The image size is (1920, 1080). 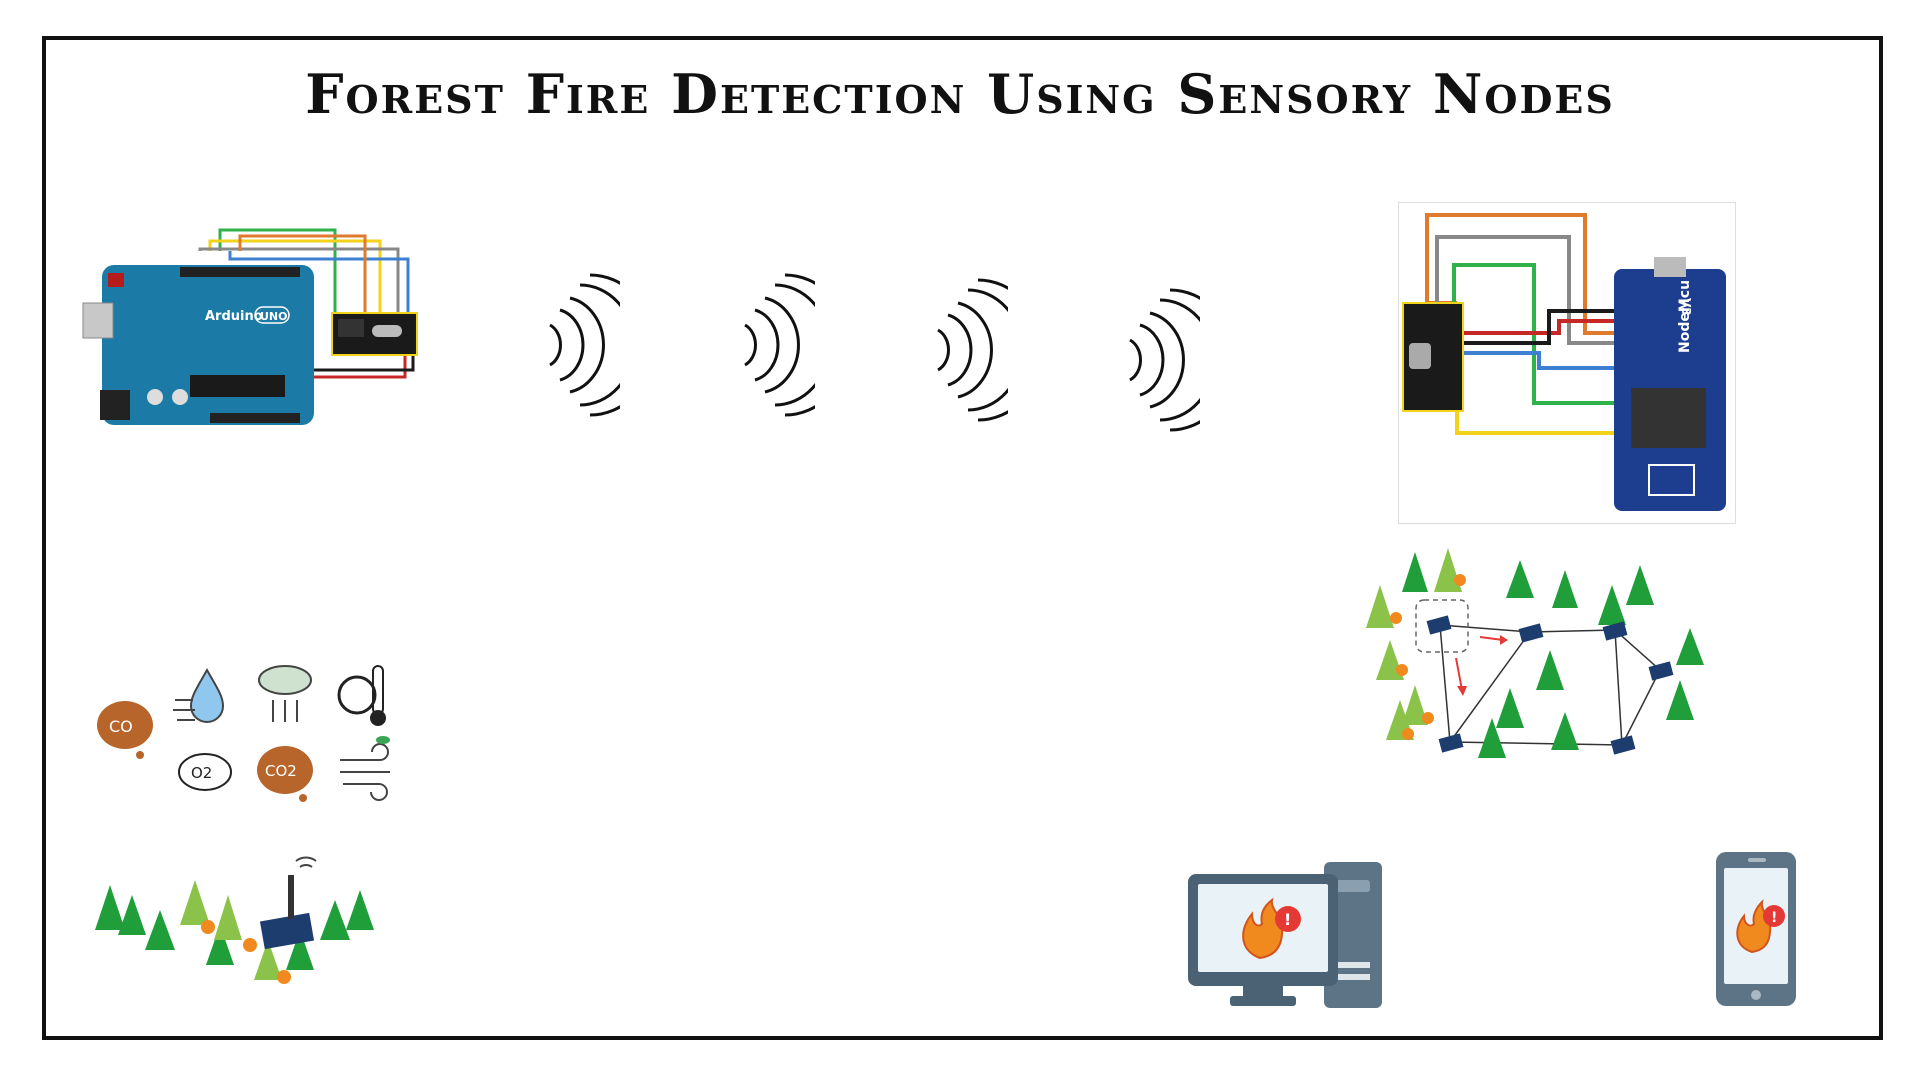 I want to click on wind-icon, so click(x=365, y=768).